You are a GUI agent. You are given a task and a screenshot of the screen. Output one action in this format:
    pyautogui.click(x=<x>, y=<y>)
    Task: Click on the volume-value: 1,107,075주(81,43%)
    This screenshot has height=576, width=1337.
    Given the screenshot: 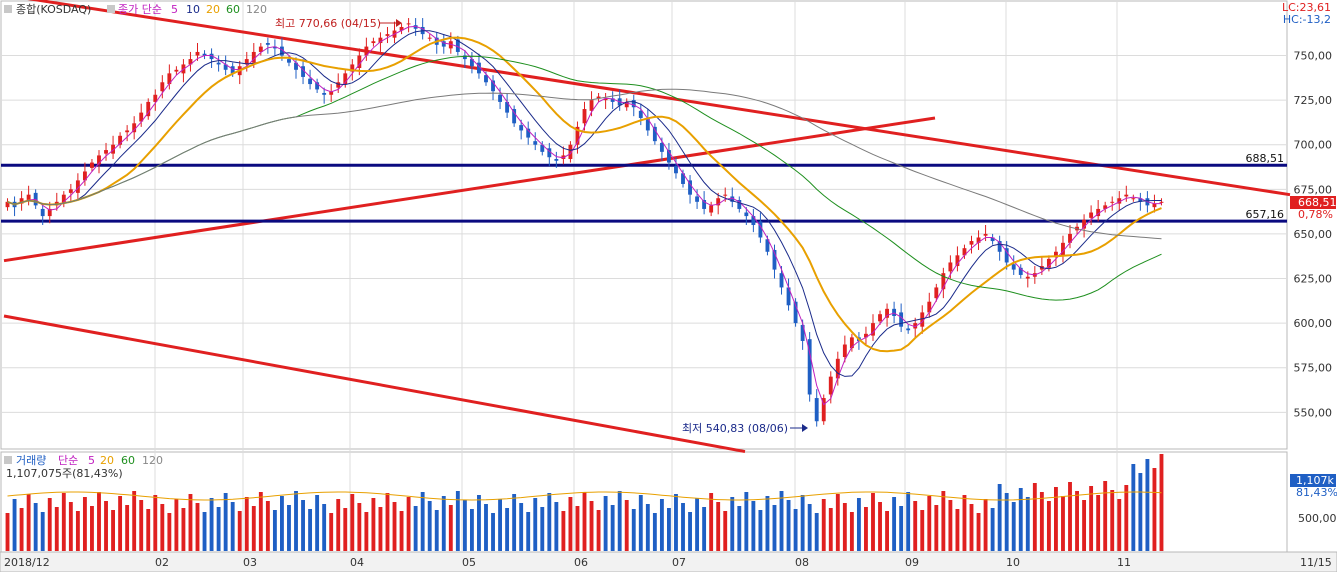 What is the action you would take?
    pyautogui.click(x=64, y=473)
    